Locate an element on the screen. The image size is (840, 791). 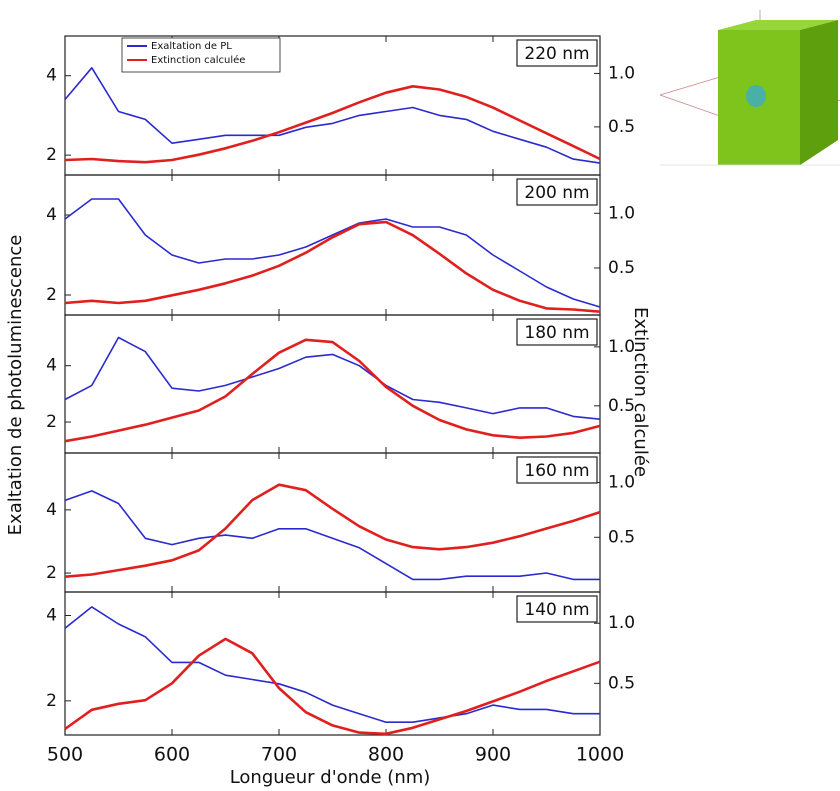
panel-frame is located at coordinates (332, 663).